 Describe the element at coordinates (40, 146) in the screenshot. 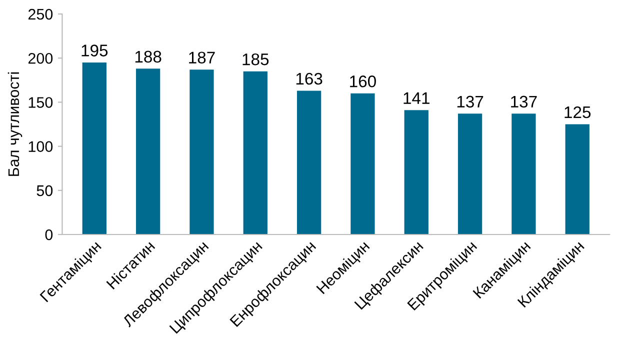

I see `y-tick-label: 100` at that location.